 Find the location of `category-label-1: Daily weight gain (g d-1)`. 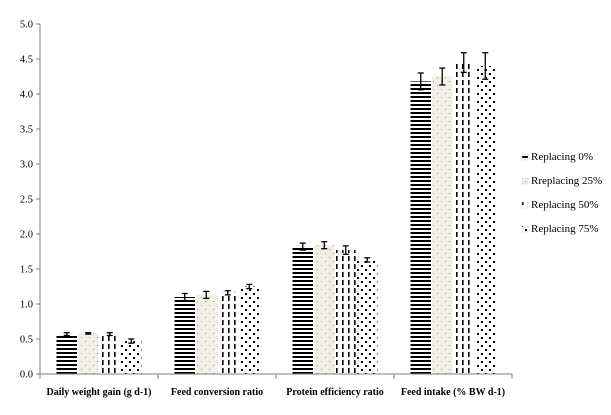

category-label-1: Daily weight gain (g d-1) is located at coordinates (99, 392).